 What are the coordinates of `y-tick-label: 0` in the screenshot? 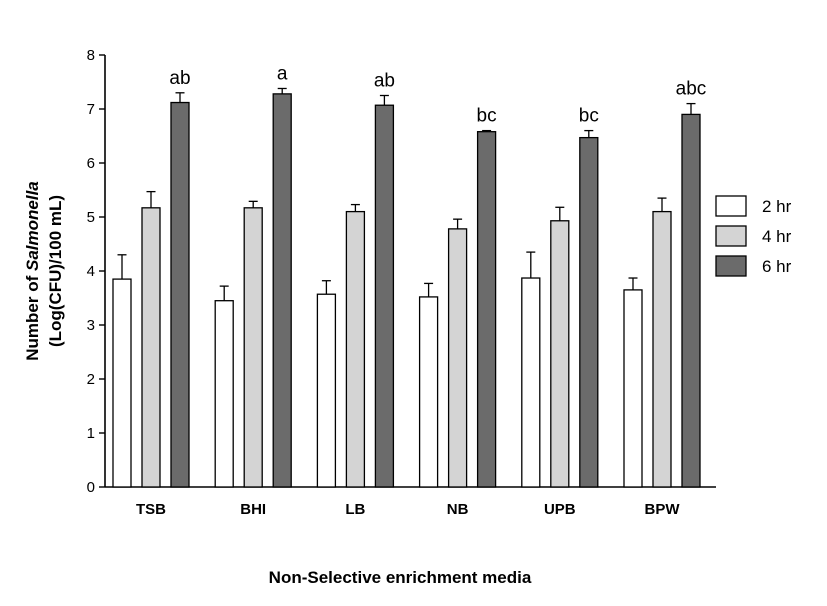 It's located at (91, 487).